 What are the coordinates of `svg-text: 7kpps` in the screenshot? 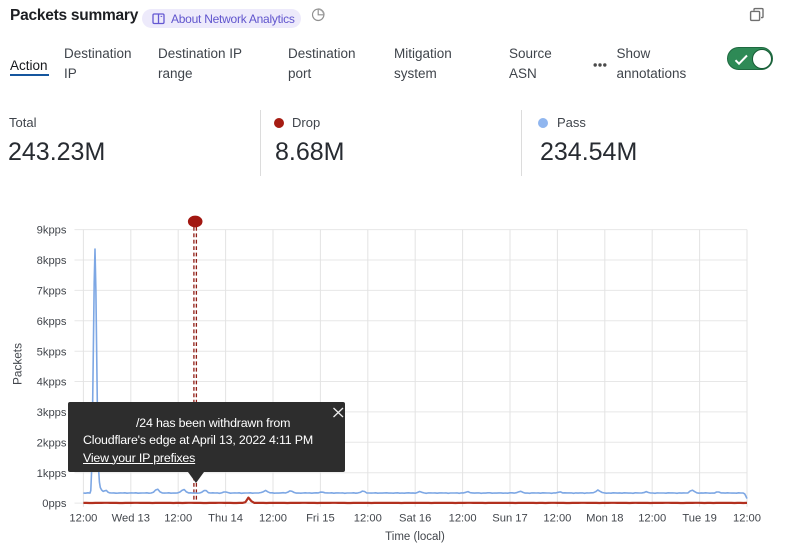 It's located at (52, 292).